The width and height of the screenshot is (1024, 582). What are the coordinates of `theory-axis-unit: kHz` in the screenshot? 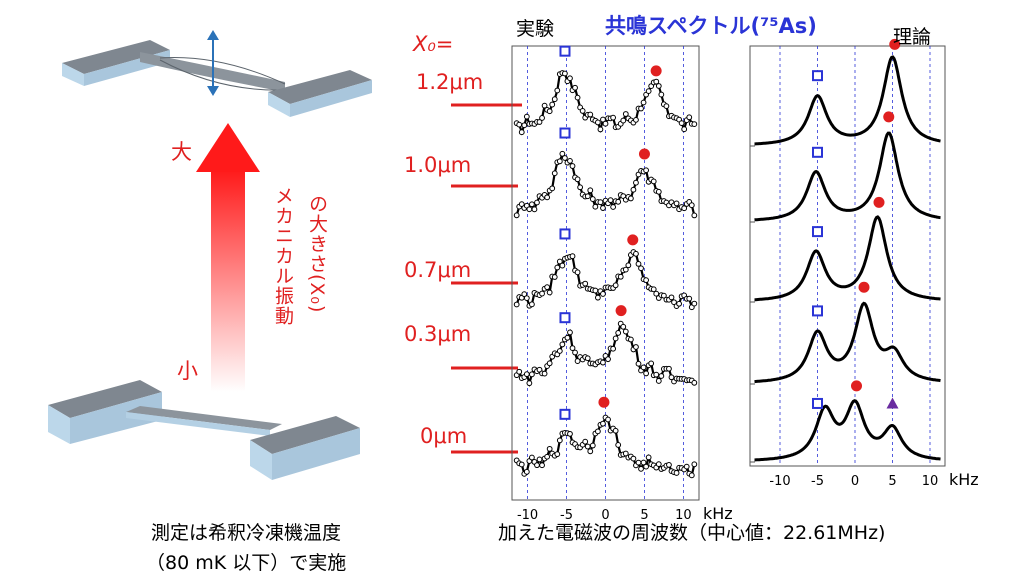 It's located at (964, 479).